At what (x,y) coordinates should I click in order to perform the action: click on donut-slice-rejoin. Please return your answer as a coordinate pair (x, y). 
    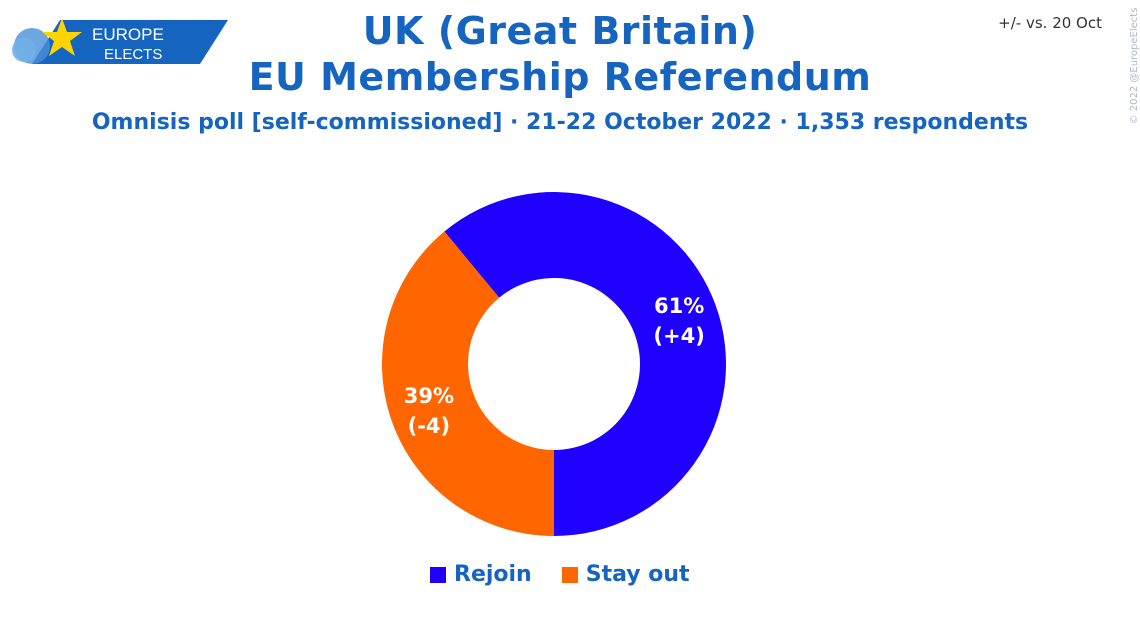
    Looking at the image, I should click on (585, 363).